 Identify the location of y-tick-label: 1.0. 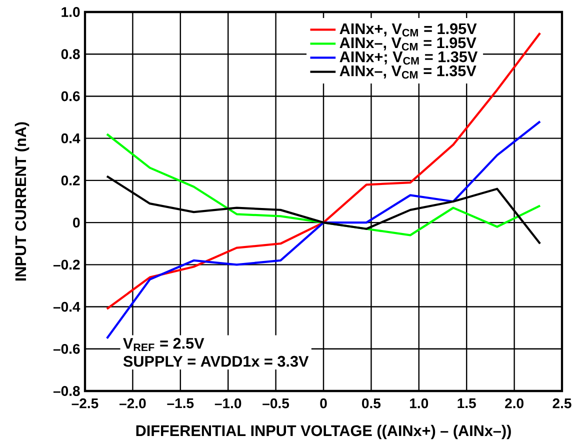
(71, 12).